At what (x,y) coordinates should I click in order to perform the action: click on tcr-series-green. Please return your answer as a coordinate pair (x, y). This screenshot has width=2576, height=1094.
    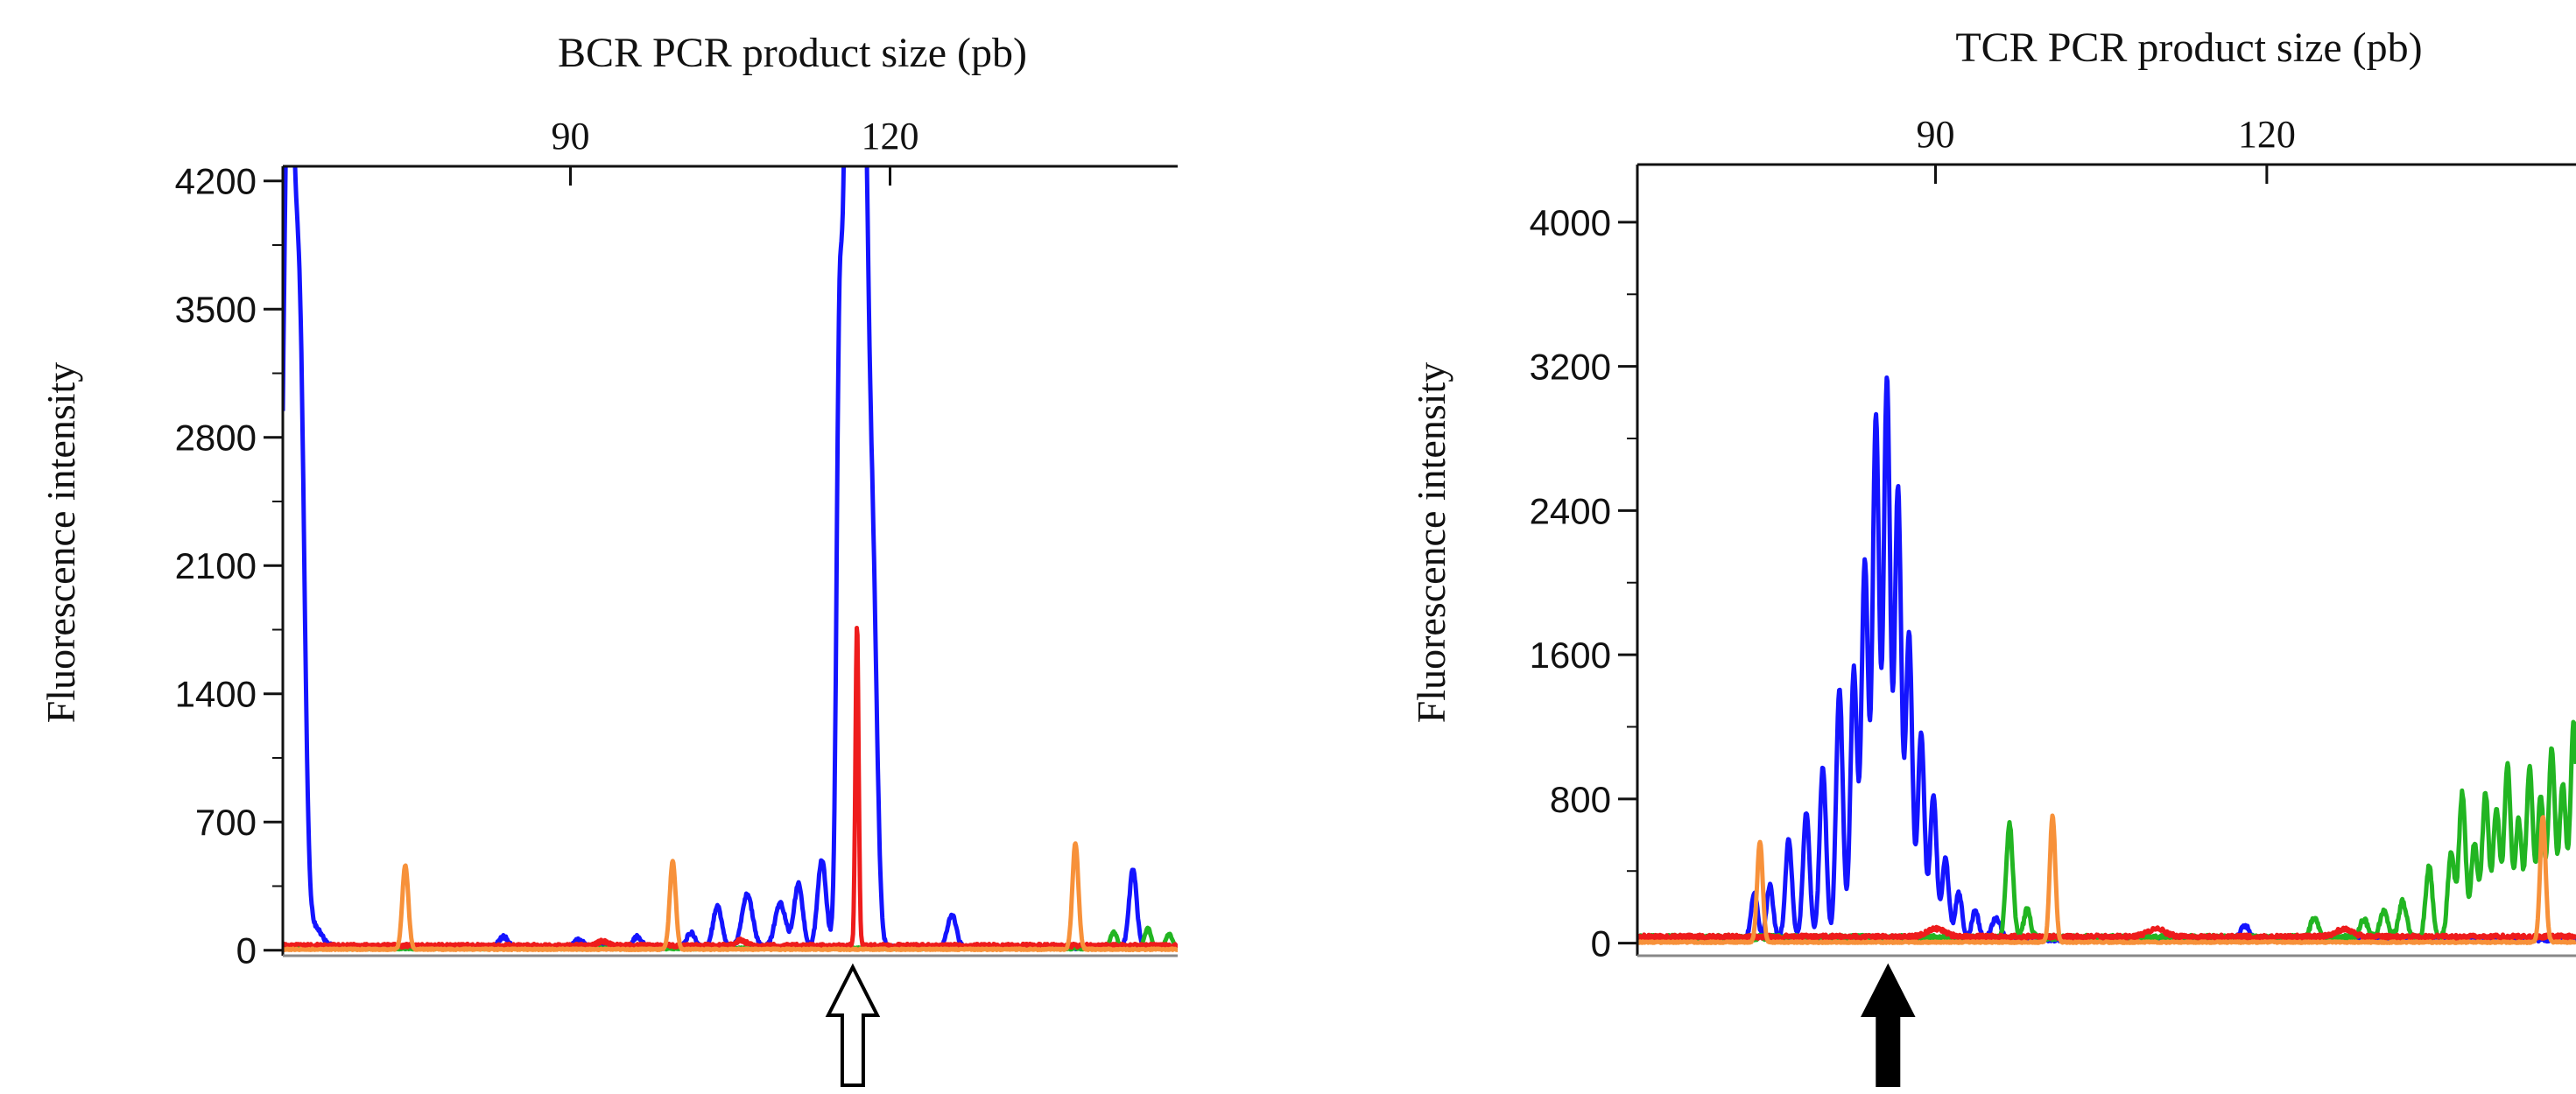
    Looking at the image, I should click on (2106, 831).